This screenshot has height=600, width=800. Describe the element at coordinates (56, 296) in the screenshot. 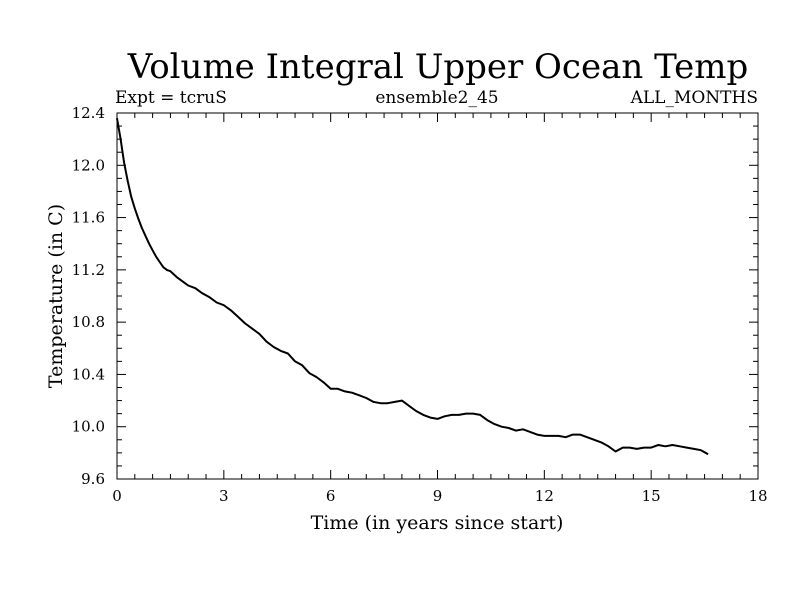

I see `y-axis-label: Temperature (in C)` at that location.